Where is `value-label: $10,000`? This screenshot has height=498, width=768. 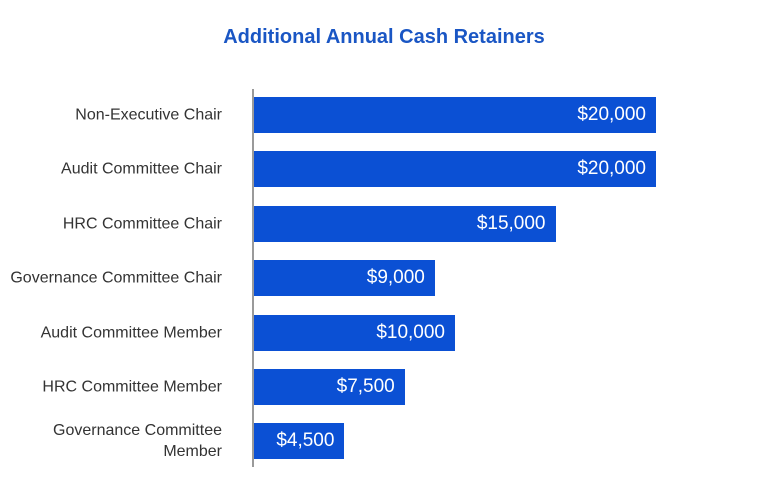 value-label: $10,000 is located at coordinates (410, 332).